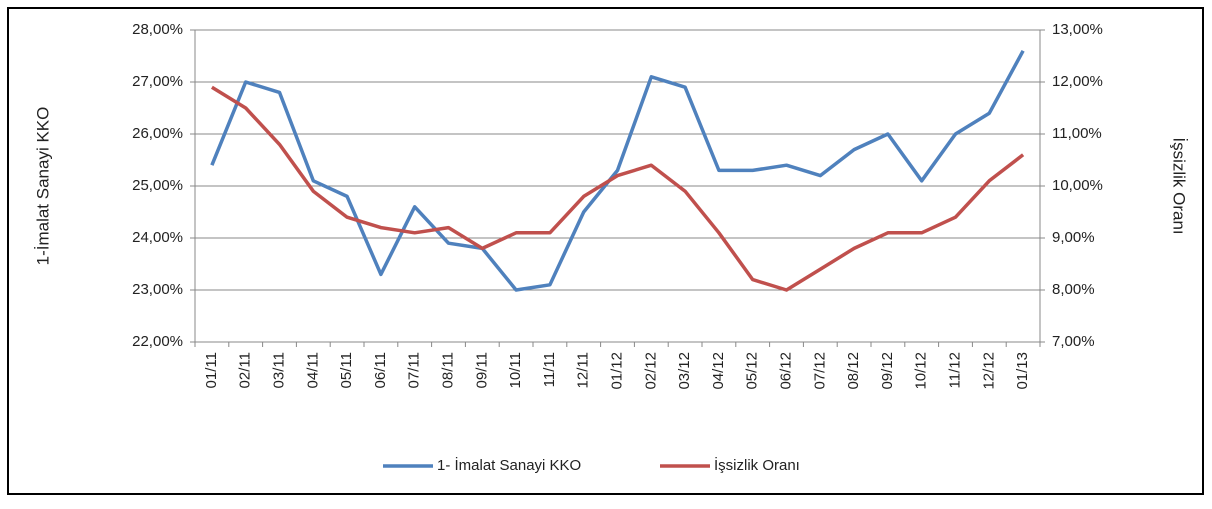  I want to click on y-tick-label: 25,00%, so click(157, 185).